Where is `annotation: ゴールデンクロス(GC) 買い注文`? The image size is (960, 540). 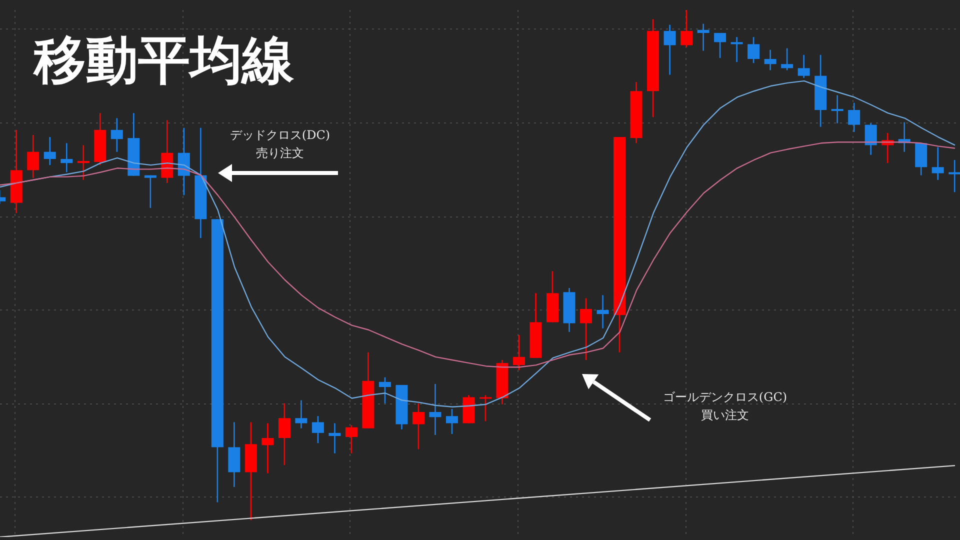 annotation: ゴールデンクロス(GC) 買い注文 is located at coordinates (725, 406).